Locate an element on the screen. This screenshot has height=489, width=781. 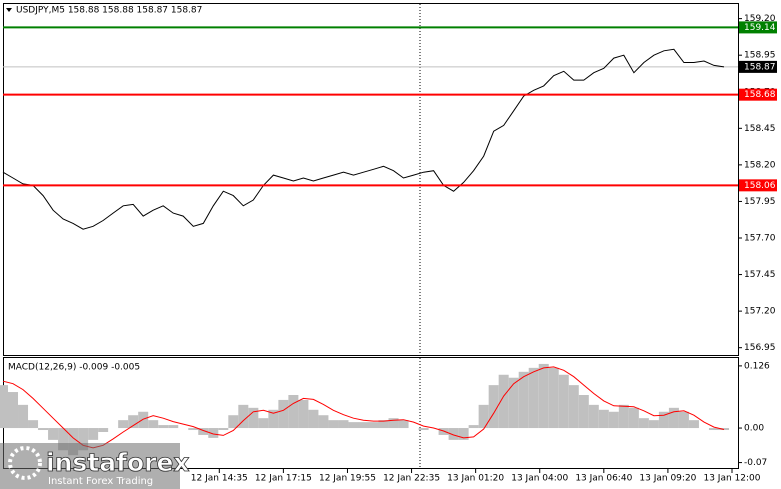
tagline: Instant Forex Trading is located at coordinates (100, 481).